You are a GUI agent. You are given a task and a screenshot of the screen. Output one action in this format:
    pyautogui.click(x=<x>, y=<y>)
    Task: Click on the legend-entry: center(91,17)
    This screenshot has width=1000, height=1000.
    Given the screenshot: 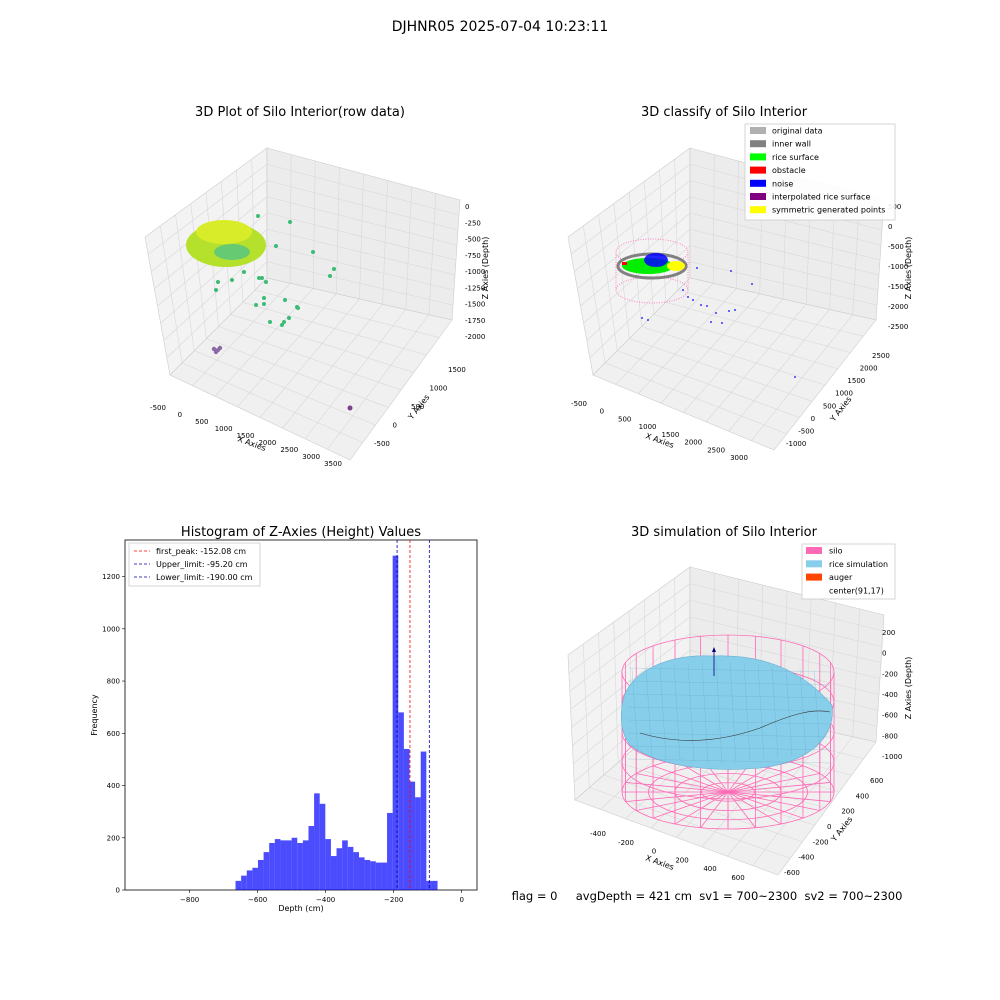 What is the action you would take?
    pyautogui.click(x=856, y=590)
    